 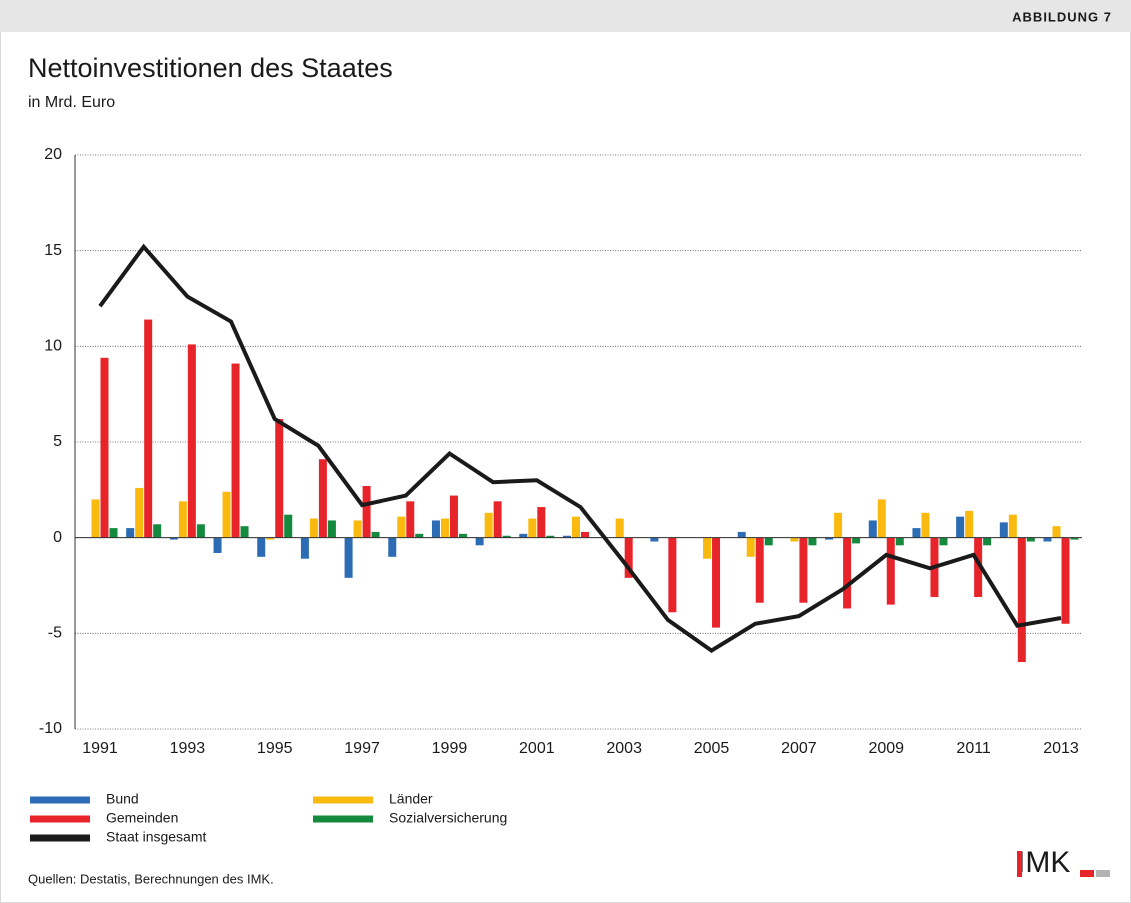 What do you see at coordinates (55, 633) in the screenshot?
I see `y-tick-label: -5` at bounding box center [55, 633].